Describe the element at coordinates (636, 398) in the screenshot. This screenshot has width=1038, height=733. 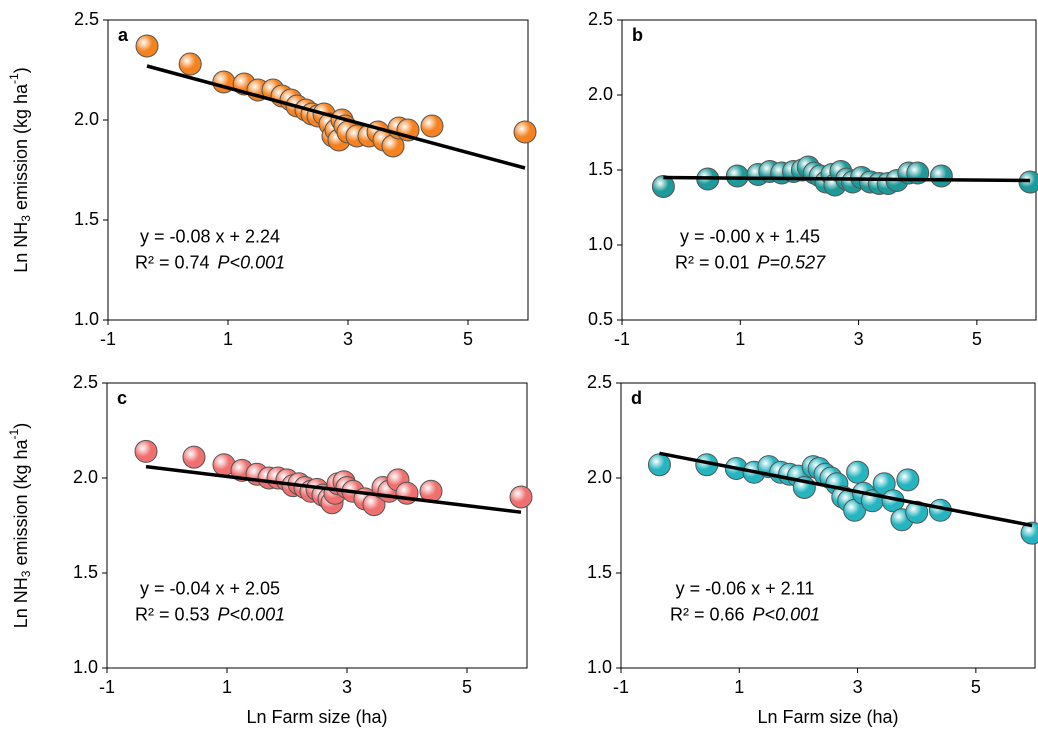
I see `panel-label: d` at that location.